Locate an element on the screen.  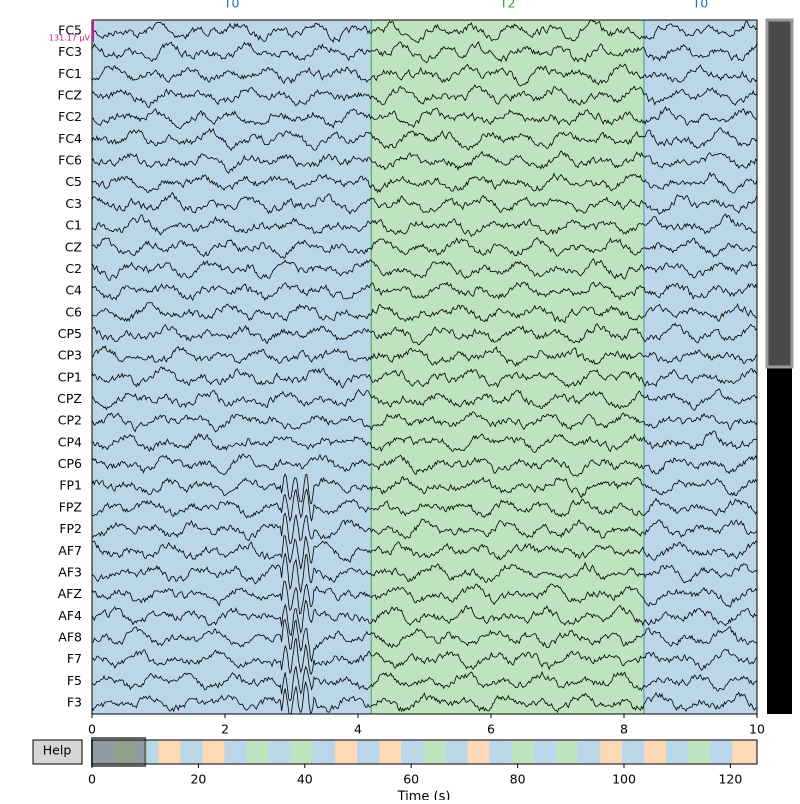
channel-label: C4 is located at coordinates (73, 290).